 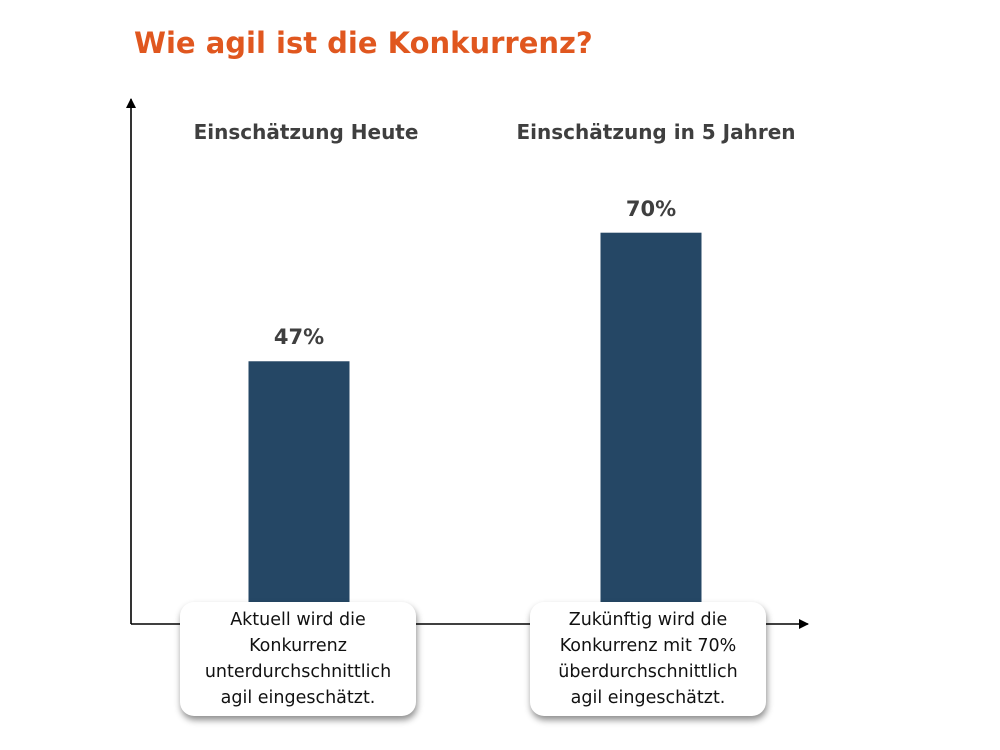 What do you see at coordinates (651, 208) in the screenshot?
I see `value-label: 70%` at bounding box center [651, 208].